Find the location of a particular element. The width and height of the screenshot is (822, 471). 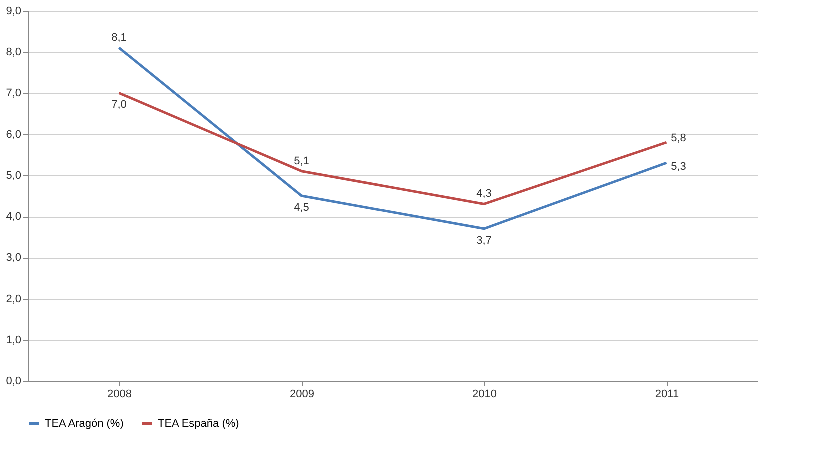

legend-label: TEA Aragón (%) is located at coordinates (84, 424).